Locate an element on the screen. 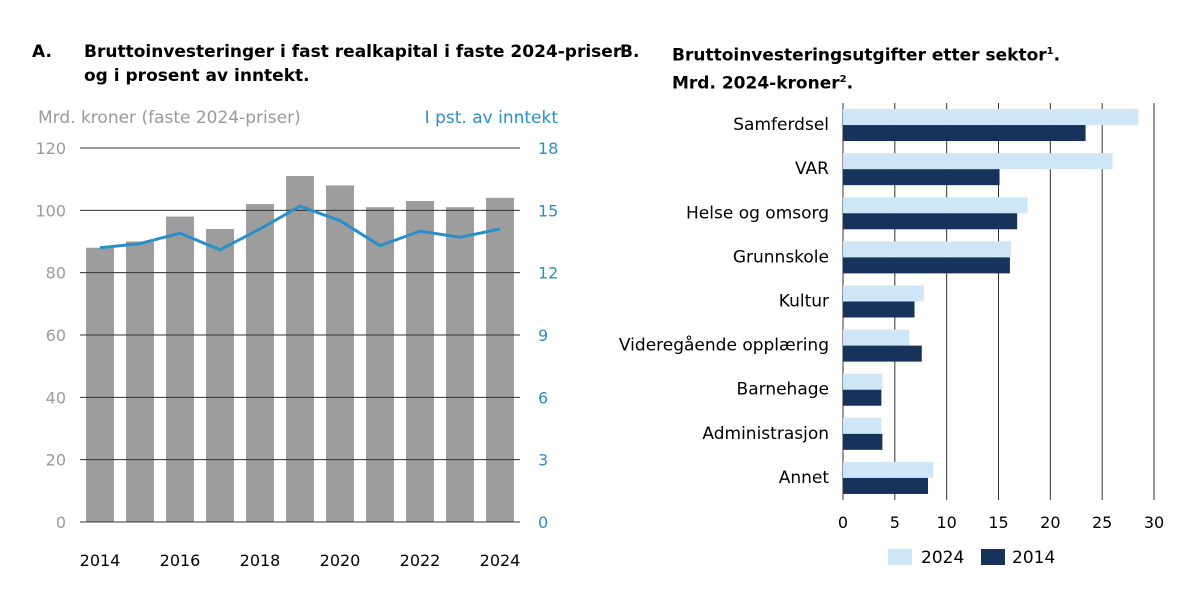  footnote-2-marker: 2 is located at coordinates (843, 79).